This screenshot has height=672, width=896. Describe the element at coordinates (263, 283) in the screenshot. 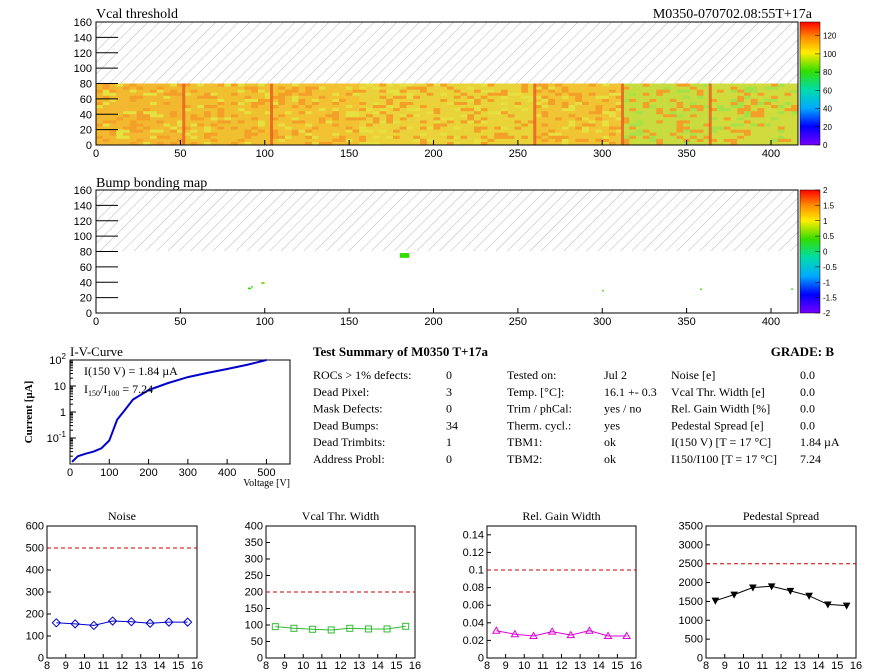

I see `bump-defect-marker` at that location.